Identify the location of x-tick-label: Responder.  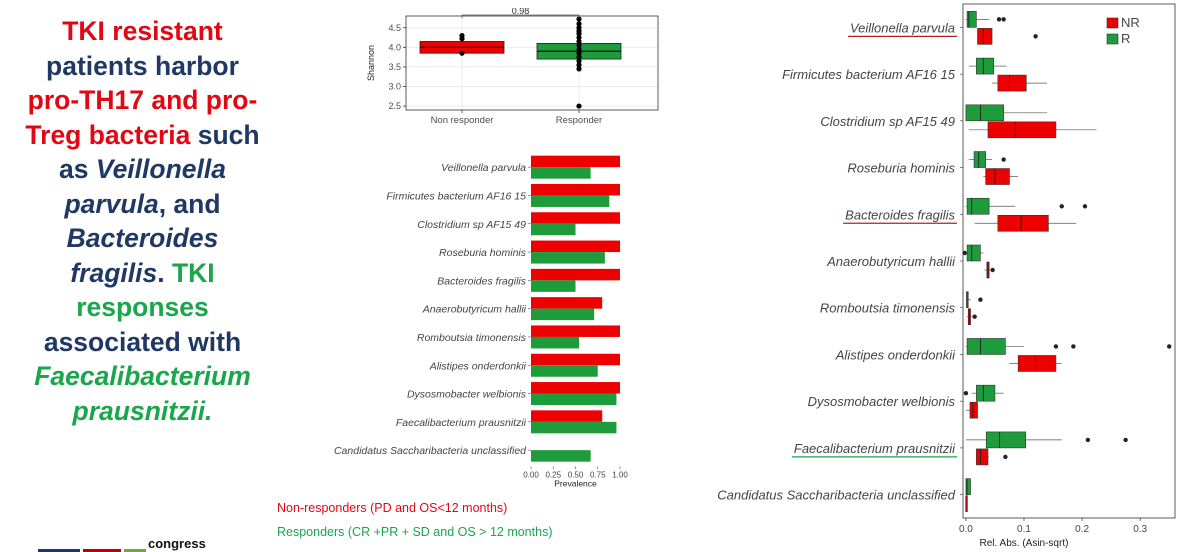
(579, 120).